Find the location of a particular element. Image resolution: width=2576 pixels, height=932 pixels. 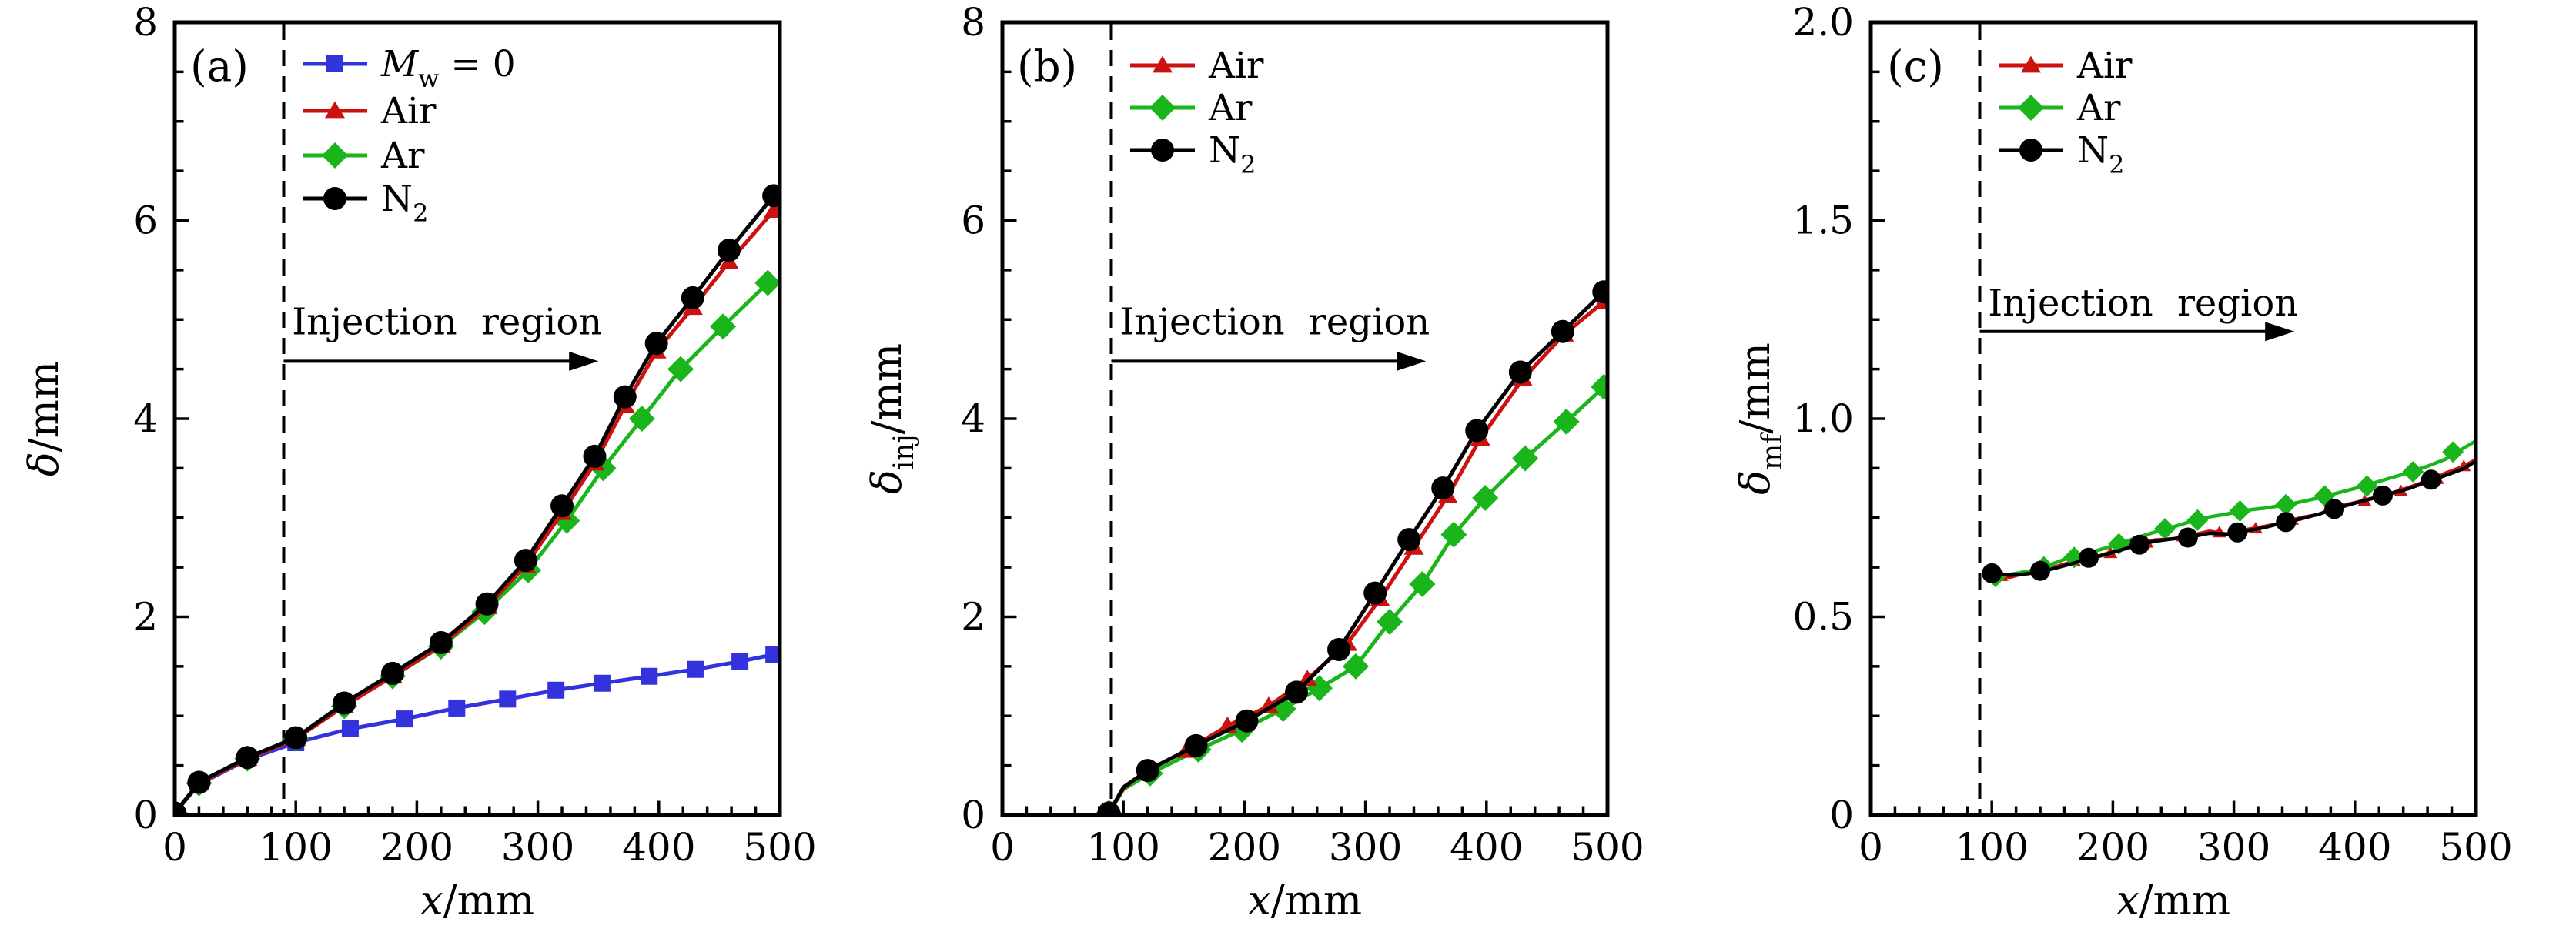

y-axis-label: δmf/mm is located at coordinates (1760, 418).